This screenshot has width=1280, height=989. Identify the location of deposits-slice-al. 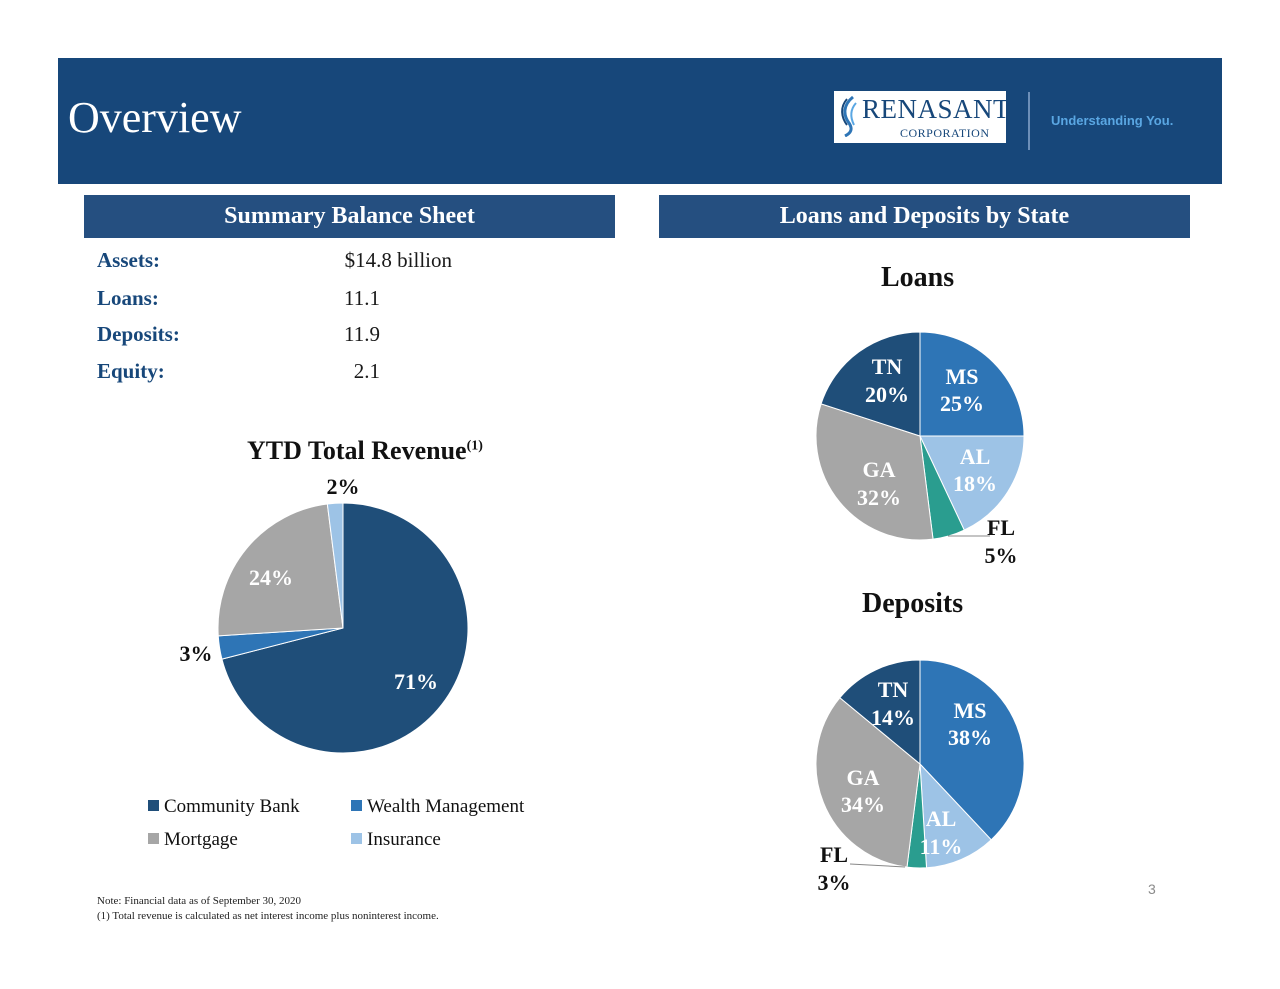
(955, 815).